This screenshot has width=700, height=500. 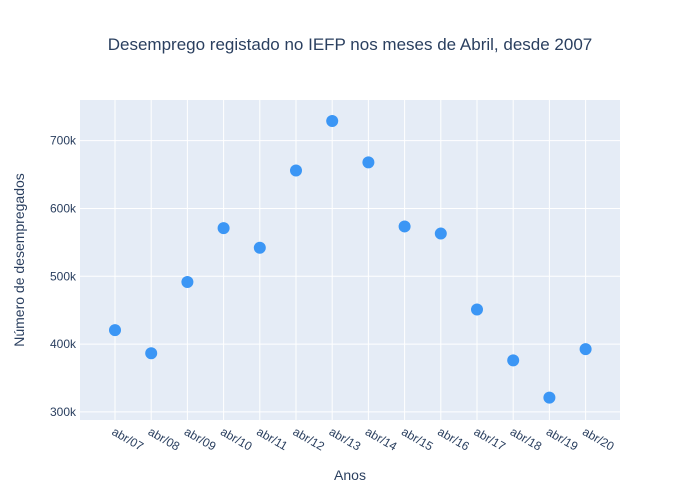 I want to click on y-tick-label: 400k, so click(x=63, y=344).